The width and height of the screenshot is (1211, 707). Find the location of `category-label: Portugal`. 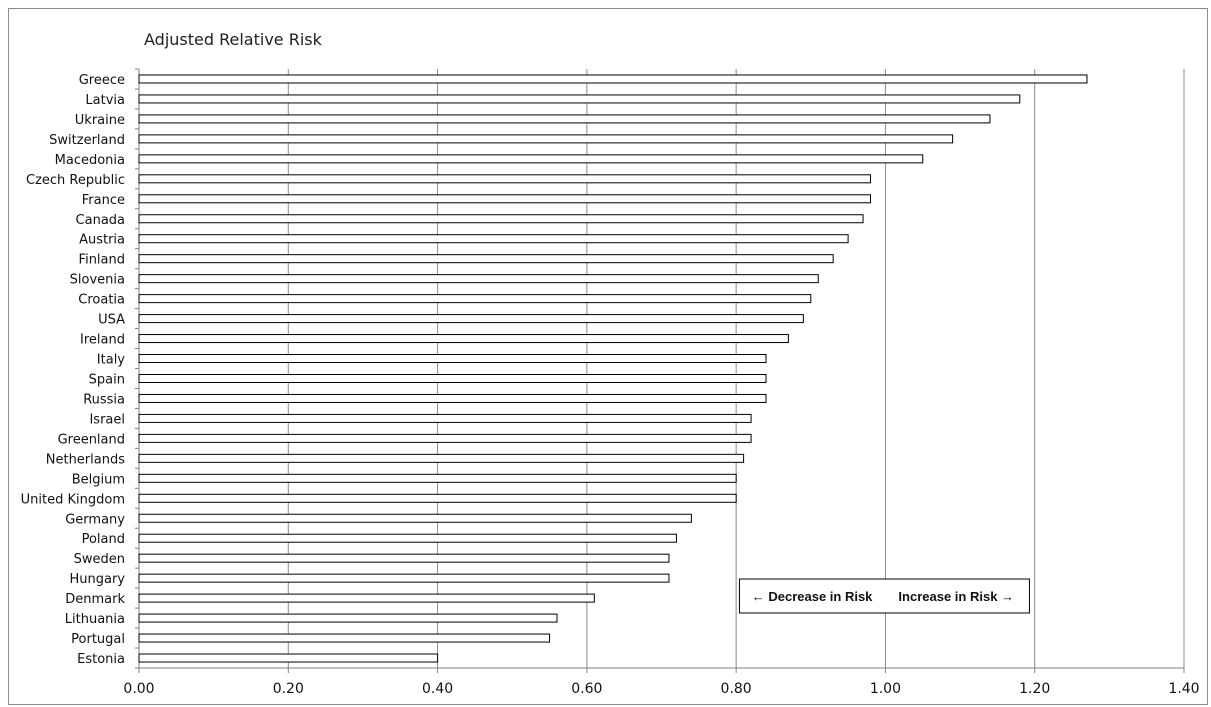

category-label: Portugal is located at coordinates (98, 639).